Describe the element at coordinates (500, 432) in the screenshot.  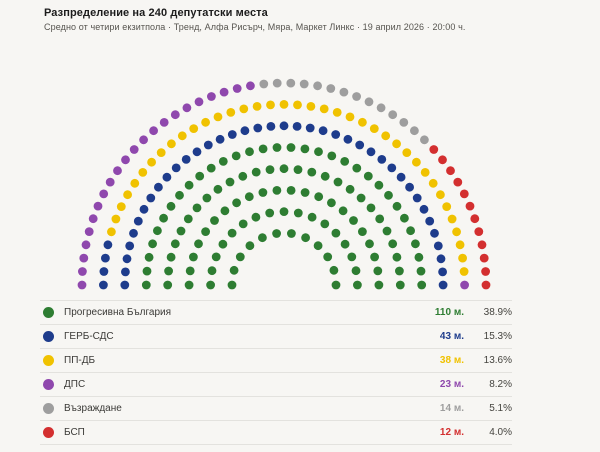
I see `party-percent: 4.0%` at that location.